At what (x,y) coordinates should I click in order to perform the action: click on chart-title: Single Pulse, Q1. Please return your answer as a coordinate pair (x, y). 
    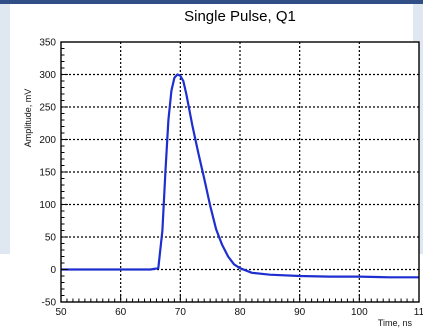
    Looking at the image, I should click on (240, 16).